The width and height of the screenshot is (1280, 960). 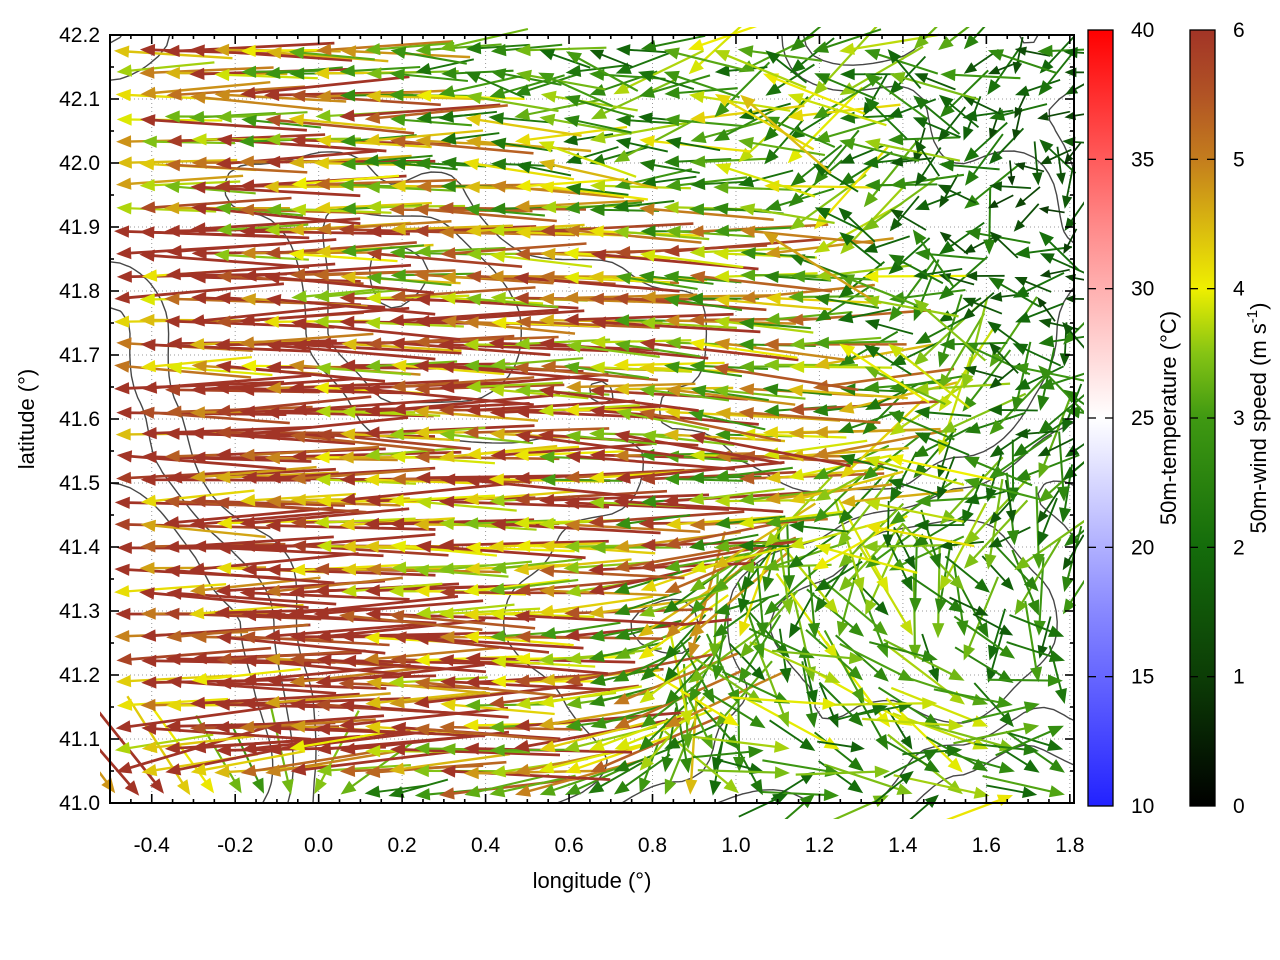 I want to click on colorbar-windspeed-tick-label: 5, so click(x=1239, y=159).